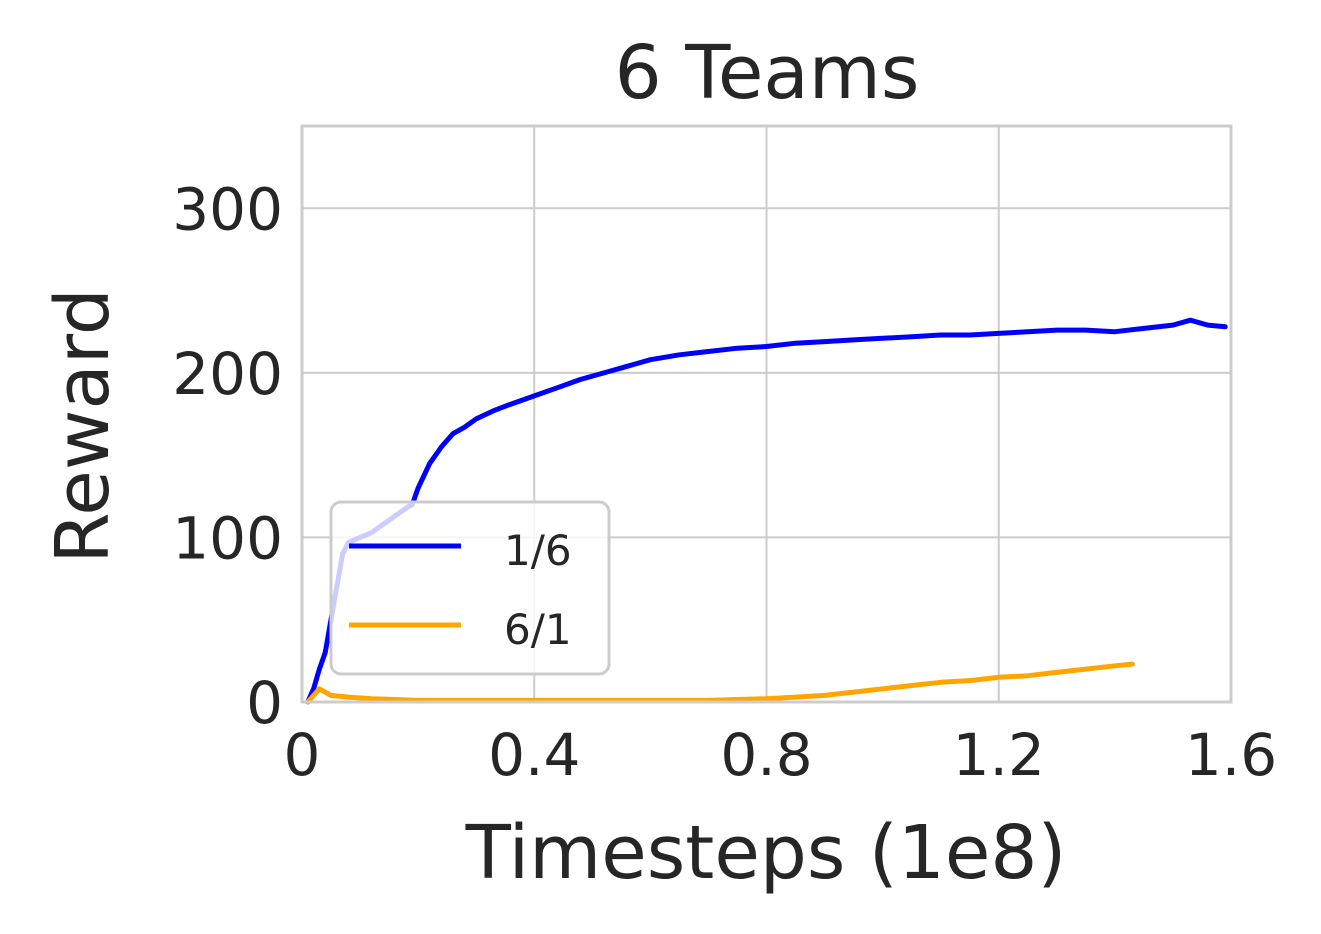  I want to click on x-axis-label: Timesteps (1e8), so click(766, 853).